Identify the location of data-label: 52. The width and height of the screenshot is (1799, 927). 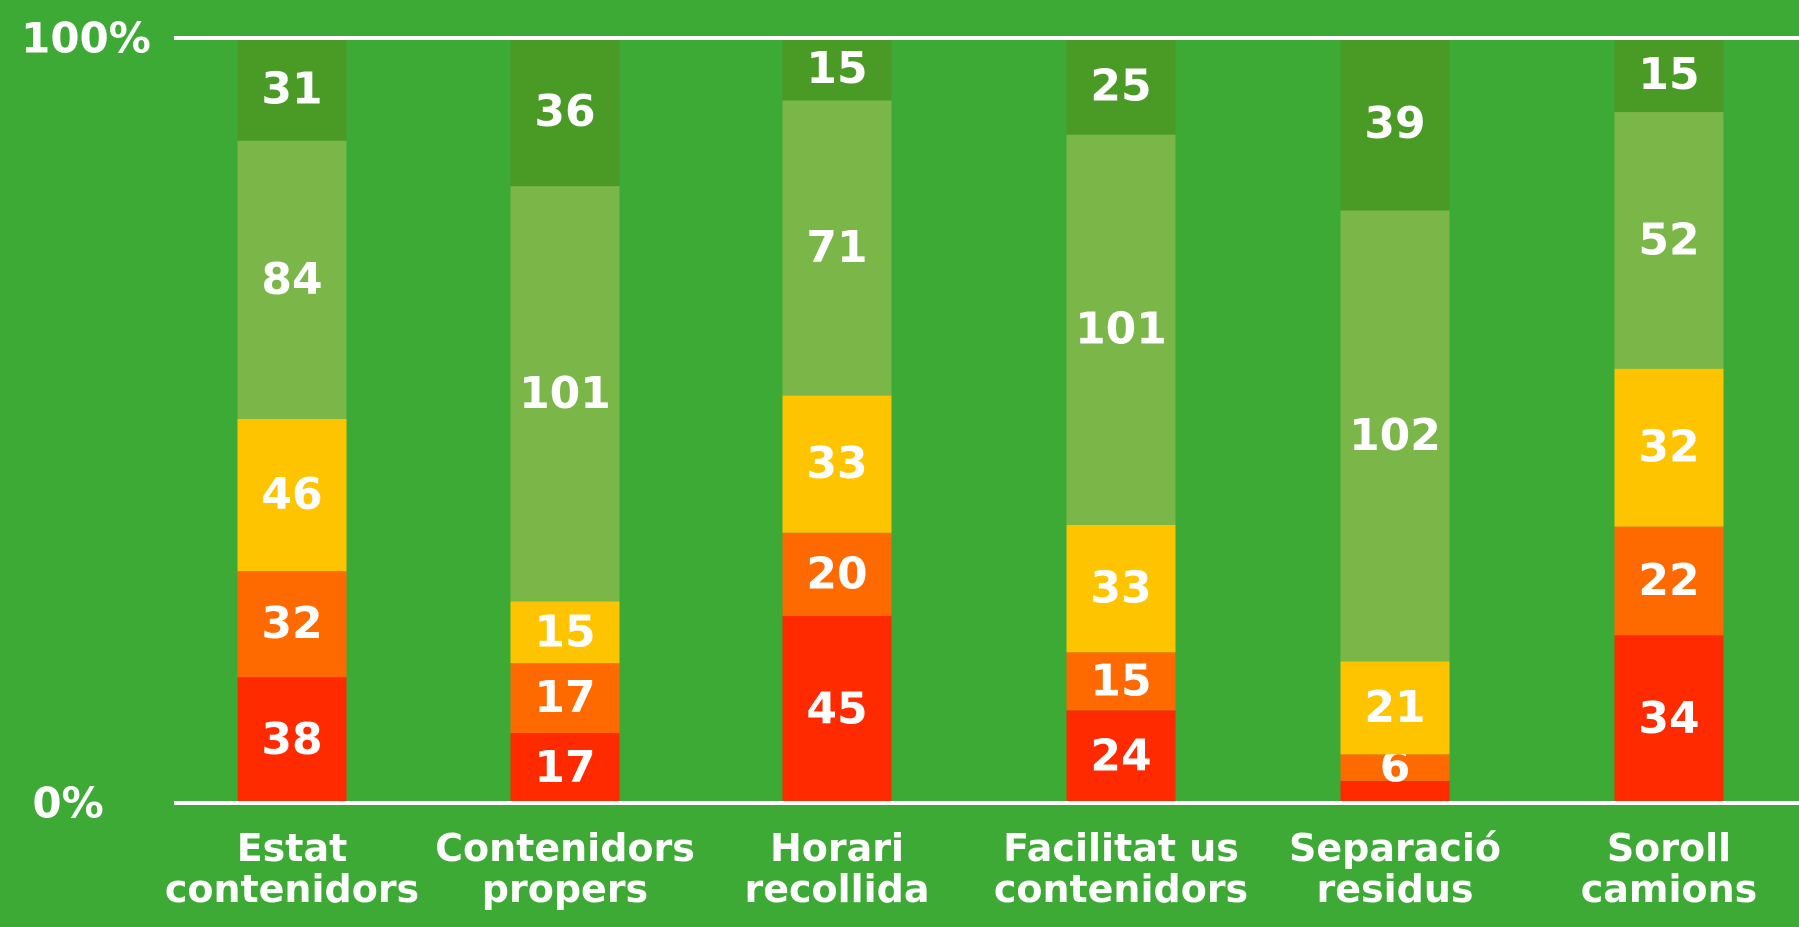
(1668, 239).